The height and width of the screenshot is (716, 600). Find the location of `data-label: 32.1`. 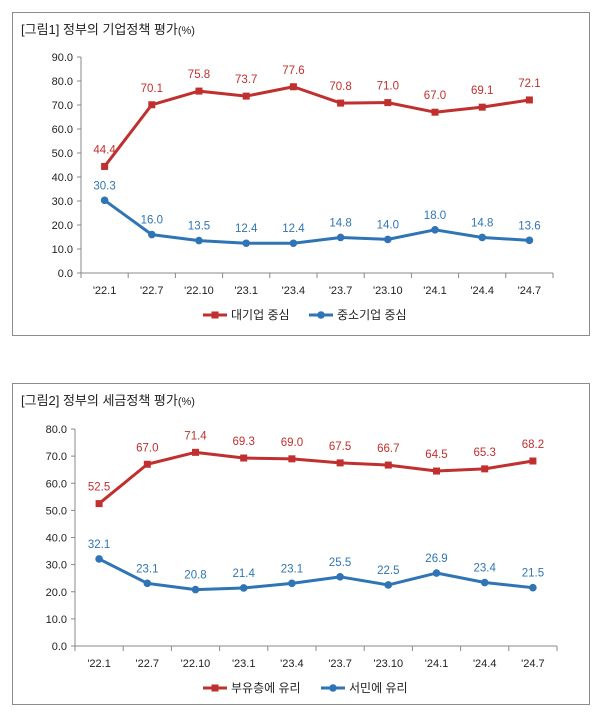

data-label: 32.1 is located at coordinates (99, 545).